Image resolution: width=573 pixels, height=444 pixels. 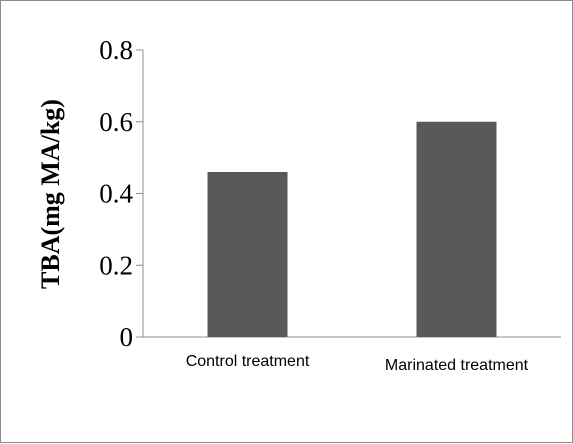 What do you see at coordinates (357, 363) in the screenshot?
I see `category-labels: Control treatment Marinated treatment` at bounding box center [357, 363].